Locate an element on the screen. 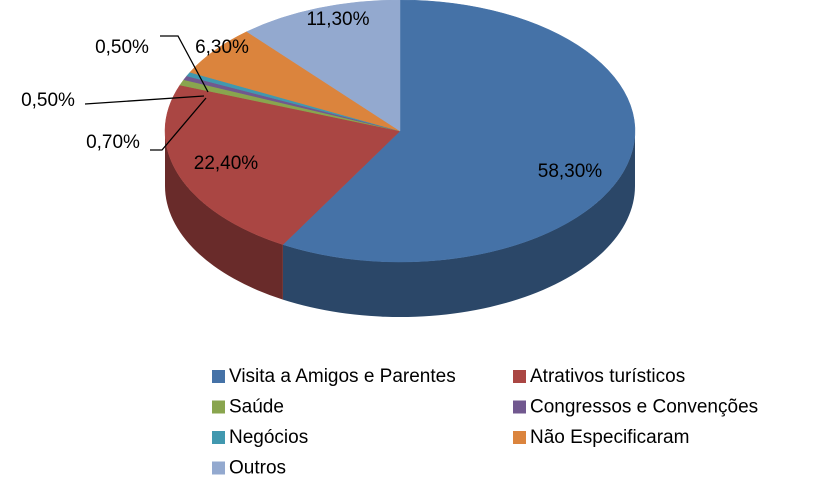  slice-side is located at coordinates (224, 215).